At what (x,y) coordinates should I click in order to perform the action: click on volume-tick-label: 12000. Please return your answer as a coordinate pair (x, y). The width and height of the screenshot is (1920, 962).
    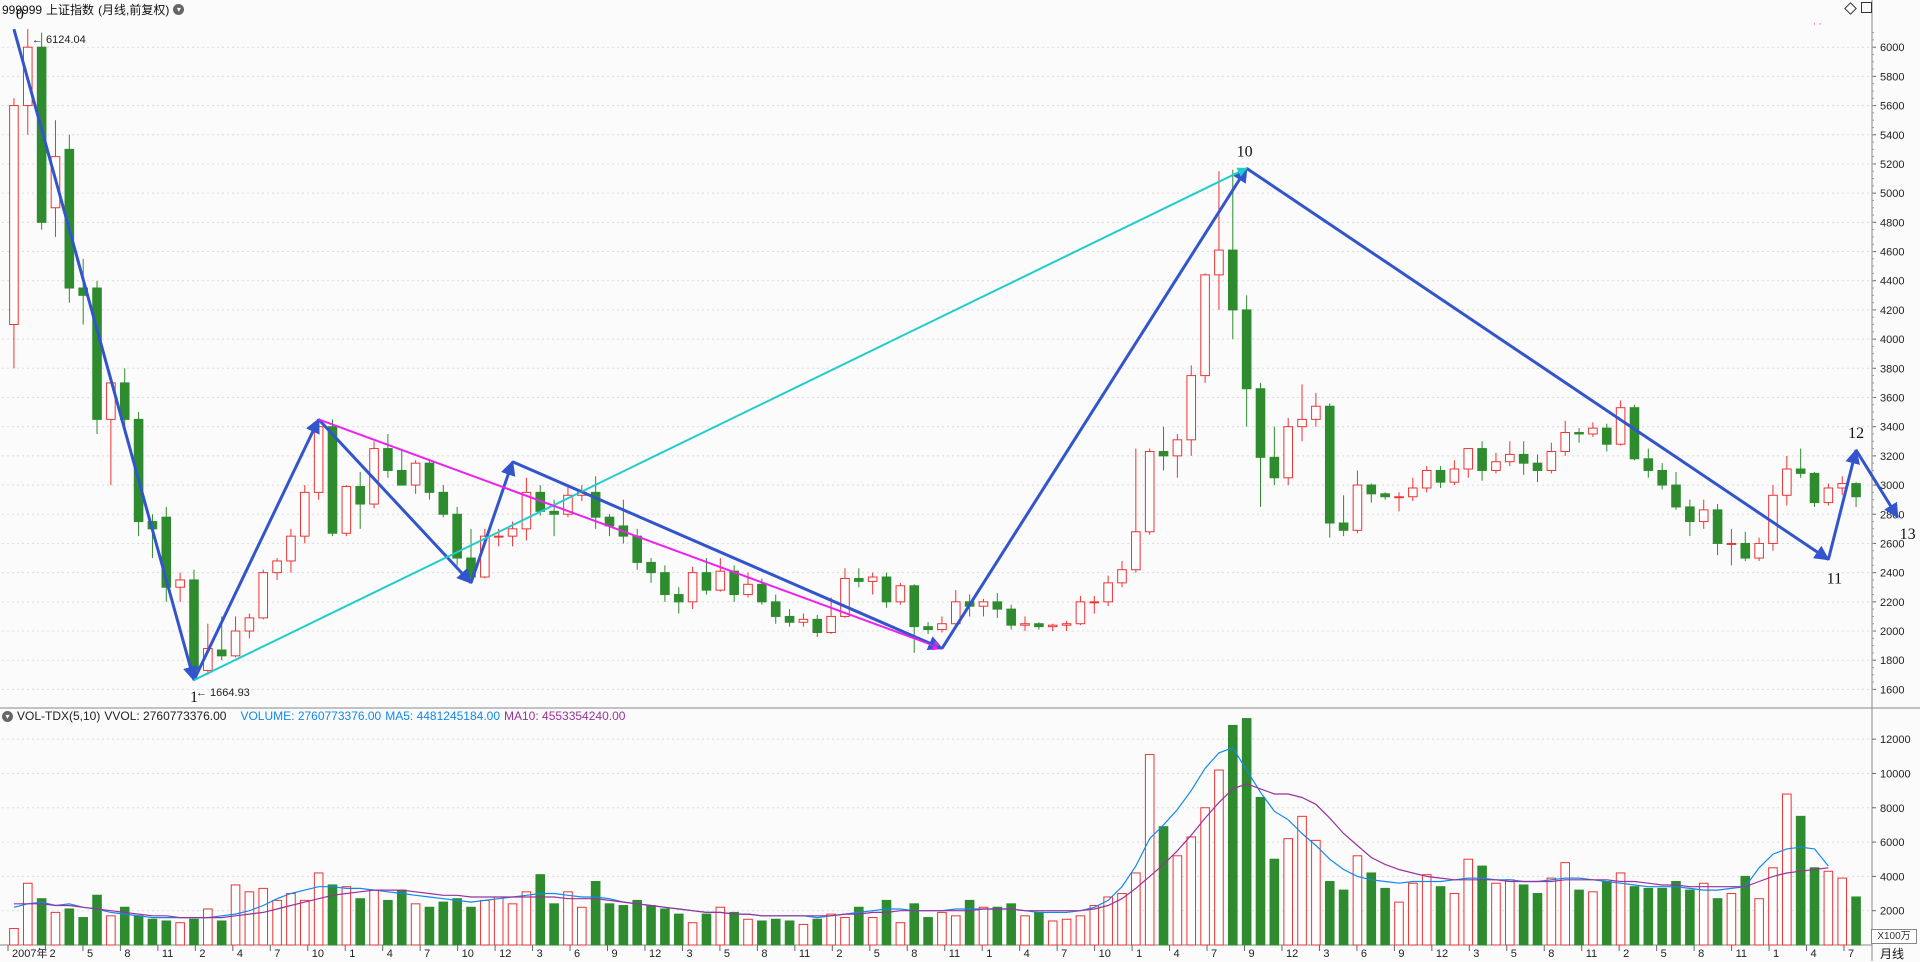
    Looking at the image, I should click on (1895, 740).